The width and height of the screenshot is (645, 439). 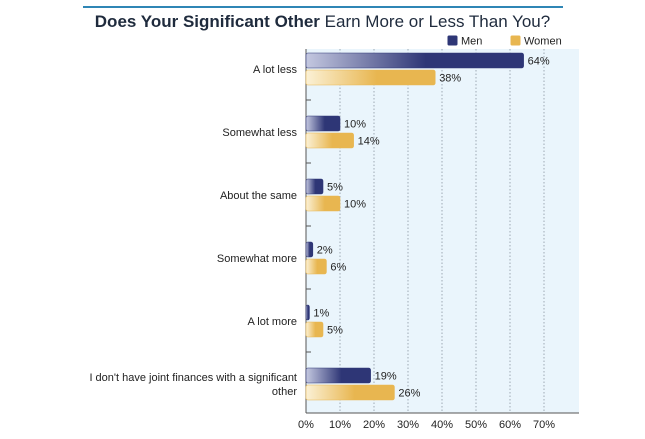 What do you see at coordinates (257, 259) in the screenshot?
I see `category-label: Somewhat more` at bounding box center [257, 259].